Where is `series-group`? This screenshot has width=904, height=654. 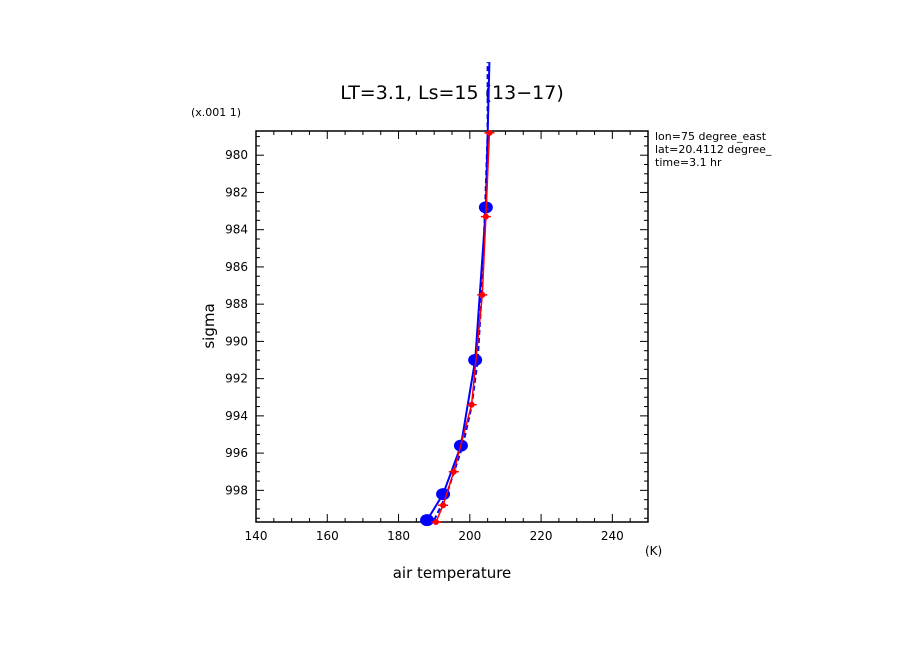
series-group is located at coordinates (457, 294).